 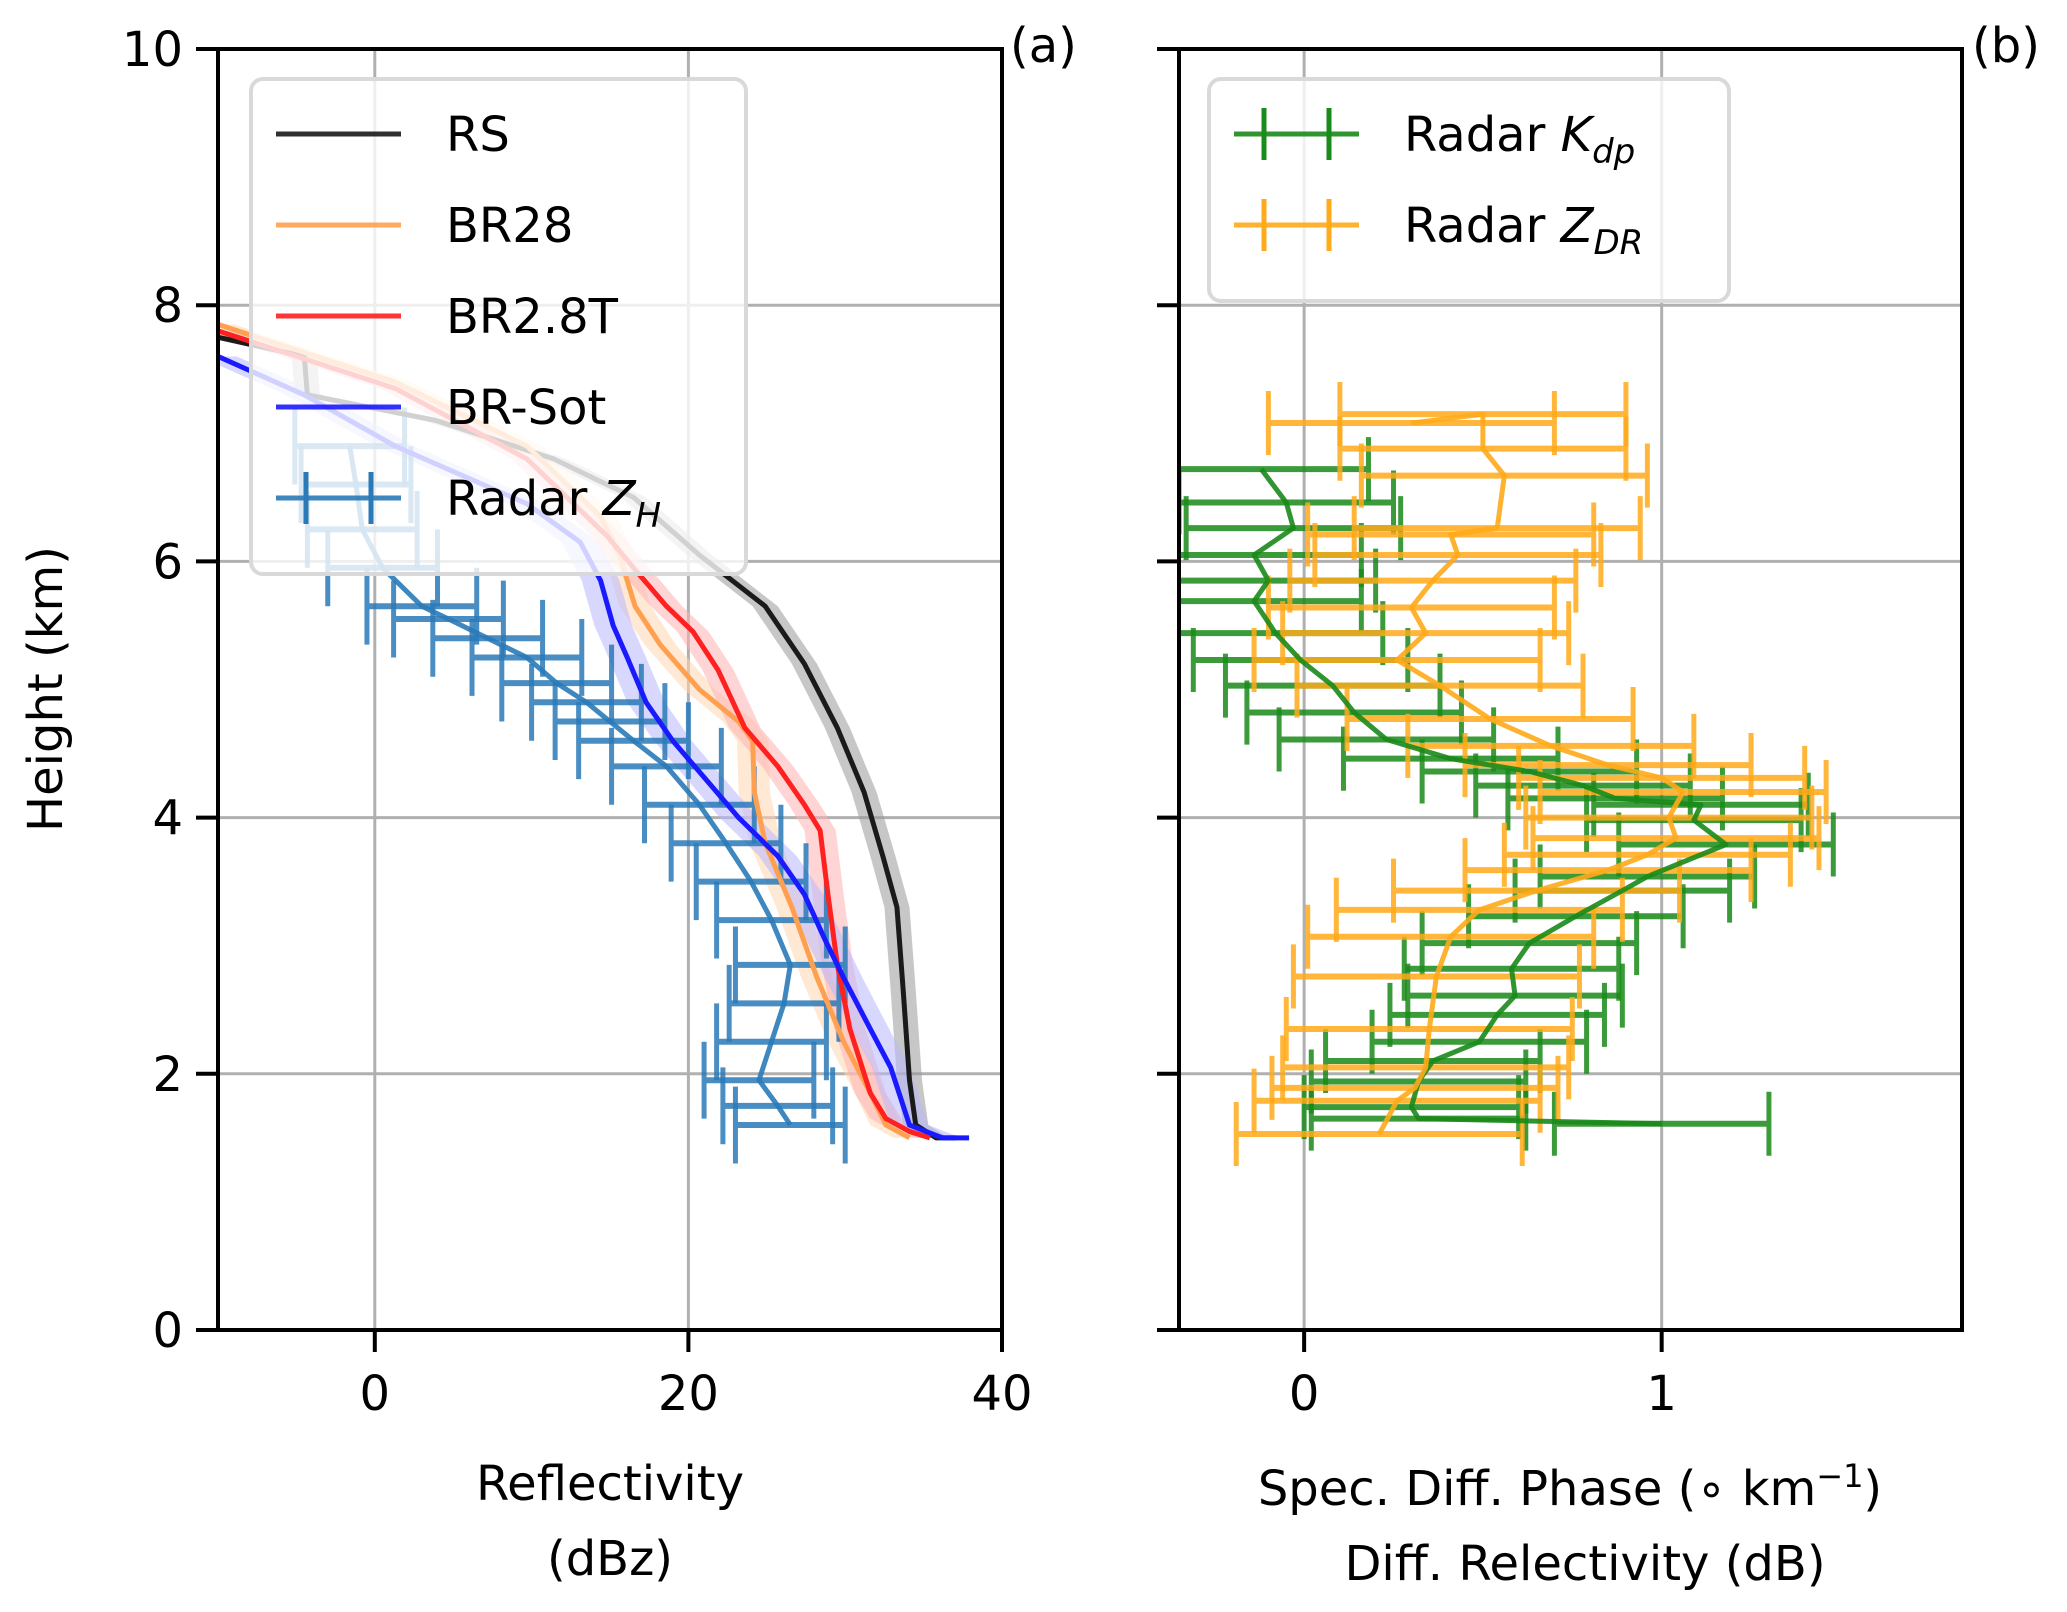 I want to click on panel-b-xlabel-line2: Diff. Relectivity (dB), so click(x=1584, y=1564).